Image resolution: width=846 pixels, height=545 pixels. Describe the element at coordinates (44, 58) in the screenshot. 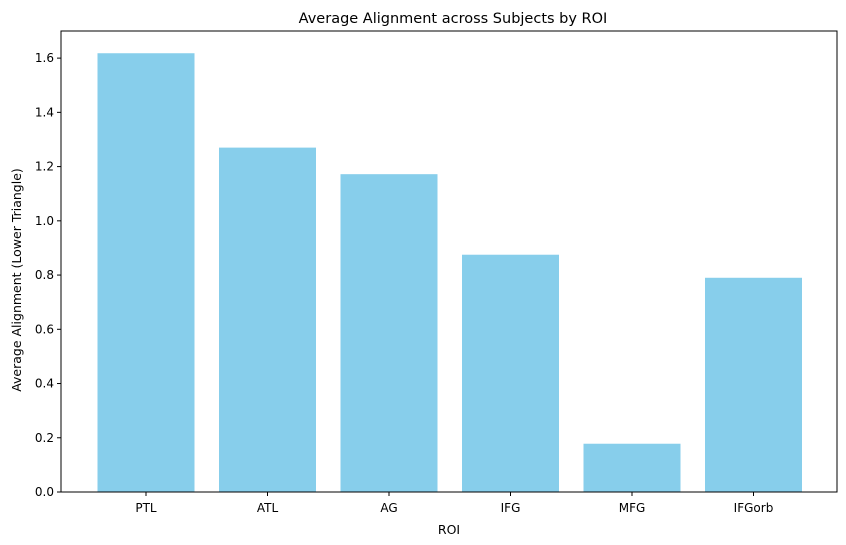

I see `y-tick-label: 1.6` at that location.